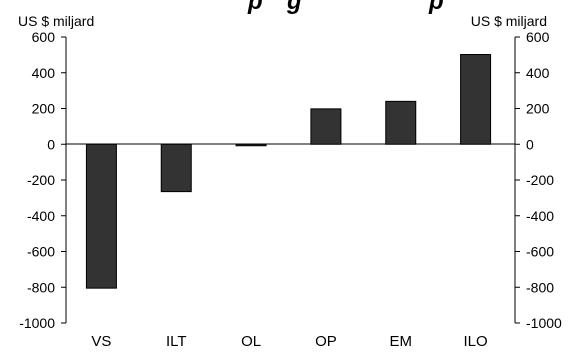 The width and height of the screenshot is (574, 354). Describe the element at coordinates (41, 216) in the screenshot. I see `left-tick-label: -400` at that location.